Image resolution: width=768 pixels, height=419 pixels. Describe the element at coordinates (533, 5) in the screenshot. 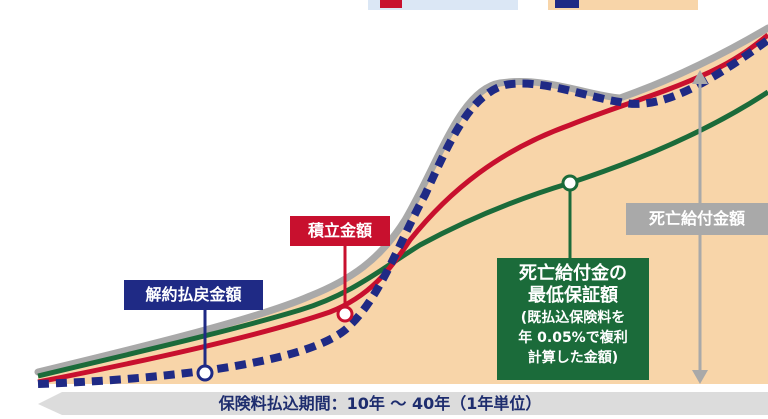

I see `legend-top` at that location.